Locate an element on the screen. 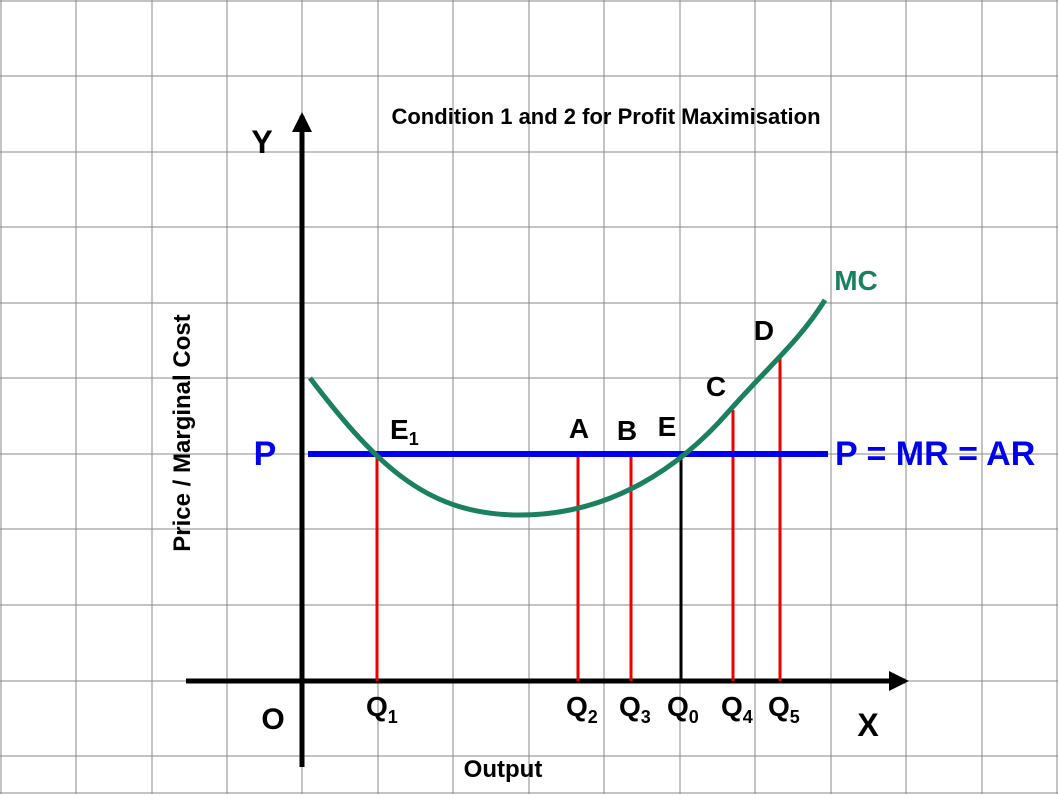 Image resolution: width=1058 pixels, height=799 pixels. point-label-b: B is located at coordinates (627, 430).